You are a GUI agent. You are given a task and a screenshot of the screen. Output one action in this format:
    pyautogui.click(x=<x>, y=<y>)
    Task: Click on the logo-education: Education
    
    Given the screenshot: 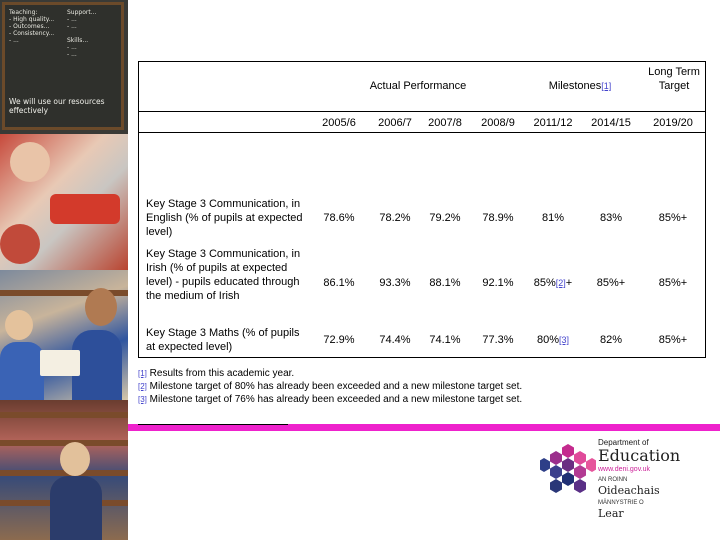 What is the action you would take?
    pyautogui.click(x=639, y=455)
    